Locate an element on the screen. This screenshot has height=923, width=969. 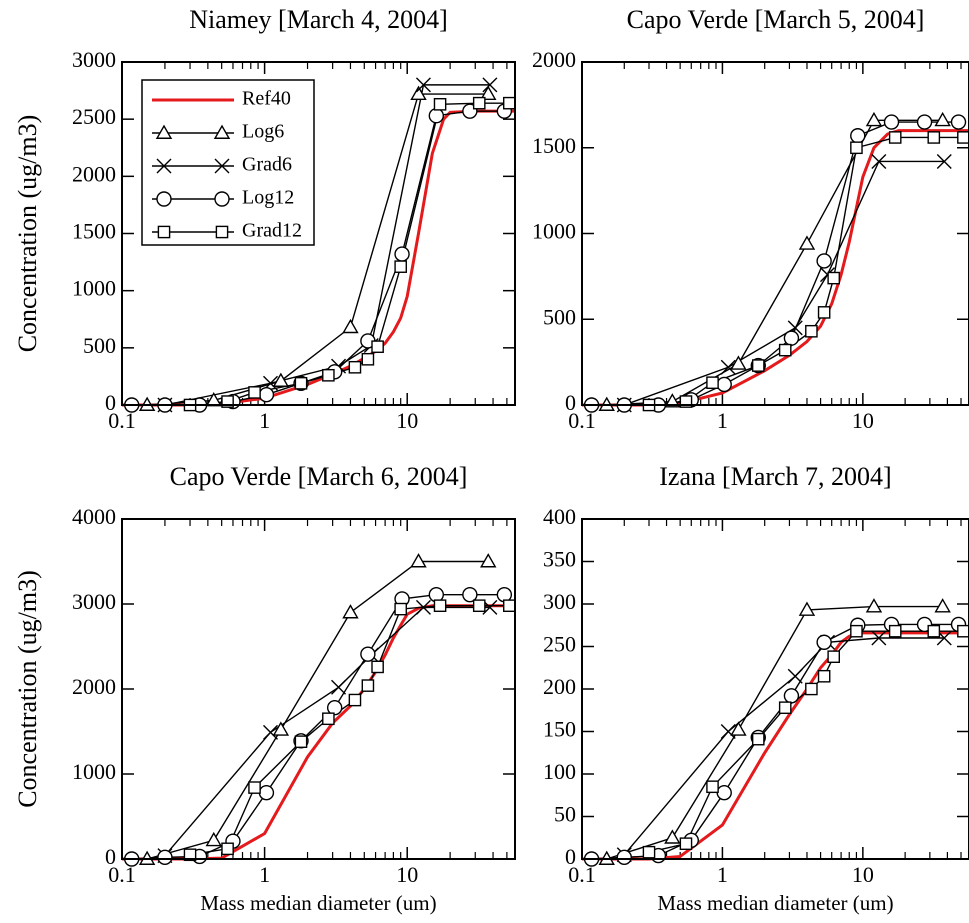
y-tick-label: 1500 is located at coordinates (94, 231).